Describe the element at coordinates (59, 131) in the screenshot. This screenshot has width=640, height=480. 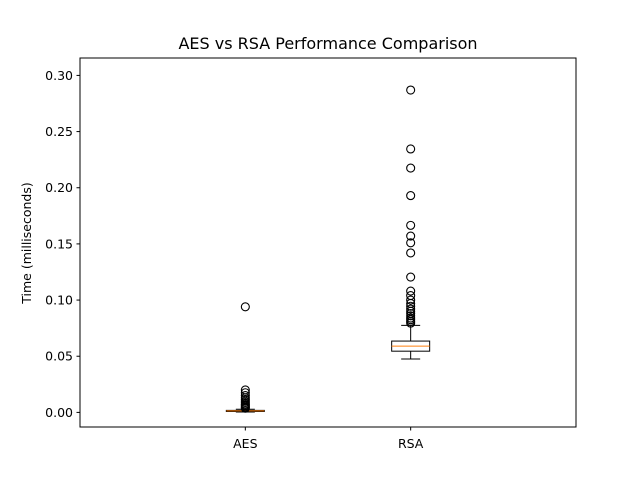
I see `y-tick-label: 0.25` at that location.